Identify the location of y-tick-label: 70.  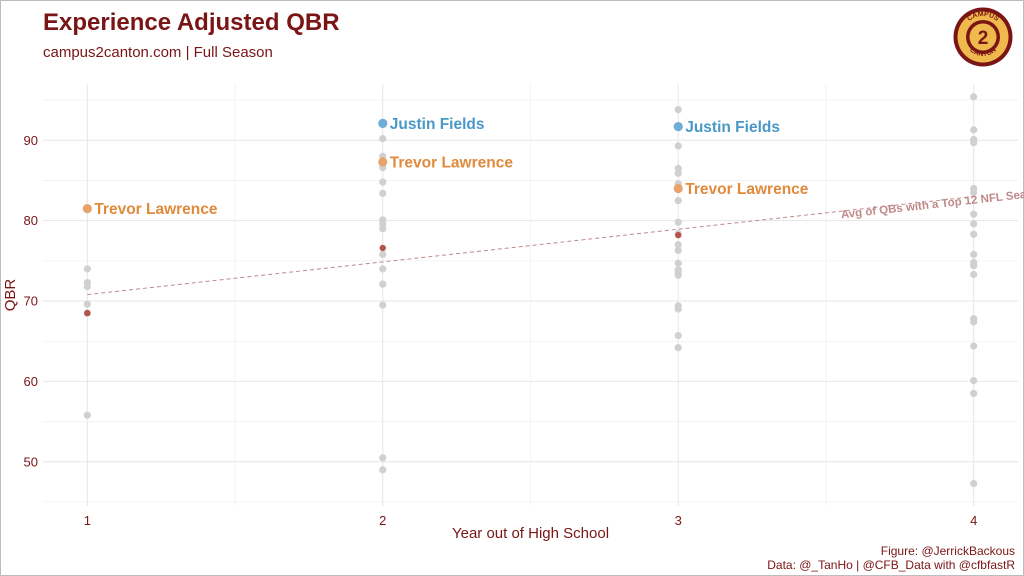
(31, 301).